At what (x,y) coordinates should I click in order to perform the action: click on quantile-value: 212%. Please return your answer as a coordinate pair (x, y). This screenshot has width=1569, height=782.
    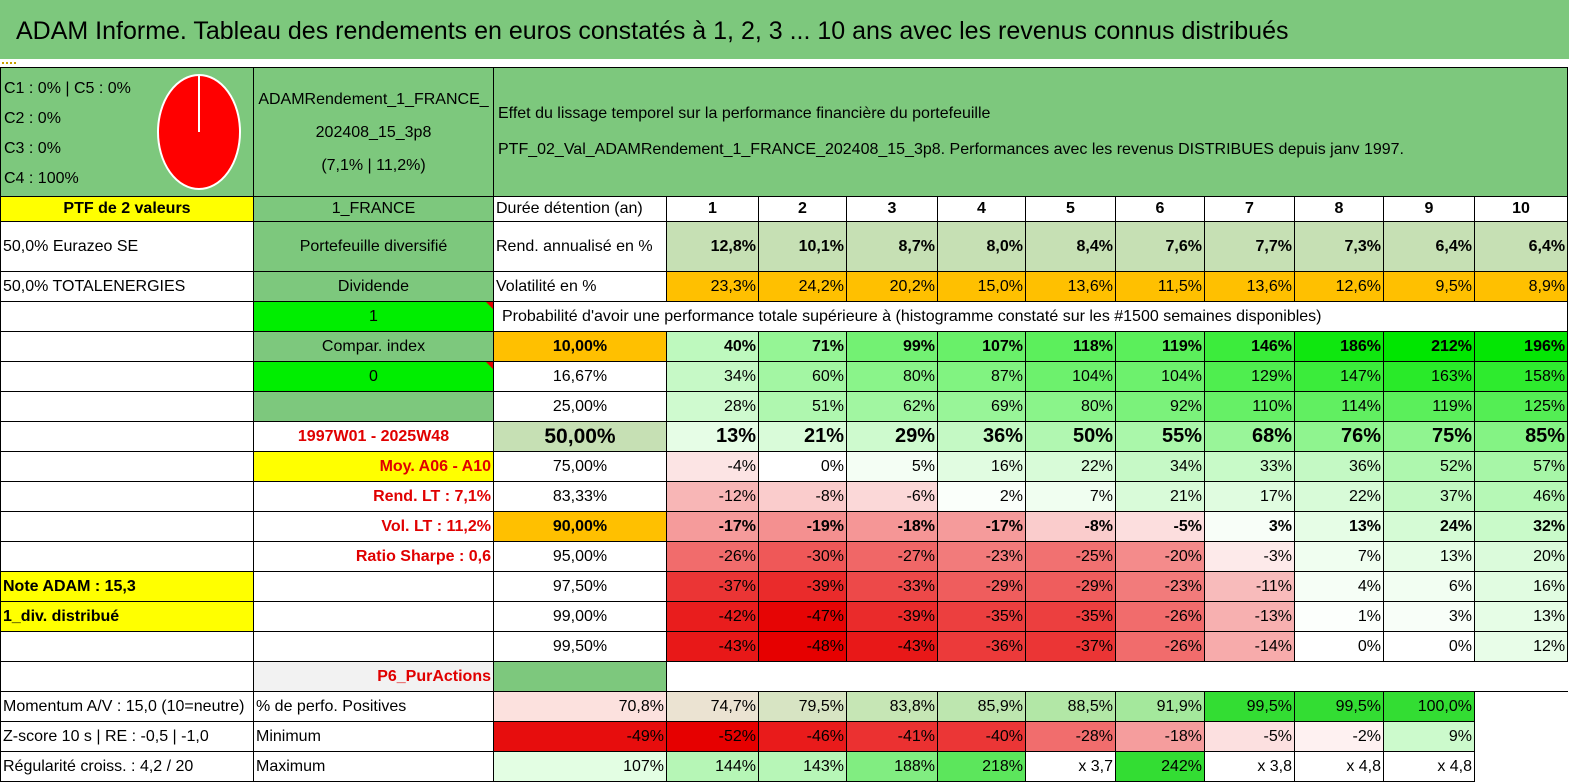
    Looking at the image, I should click on (1429, 346).